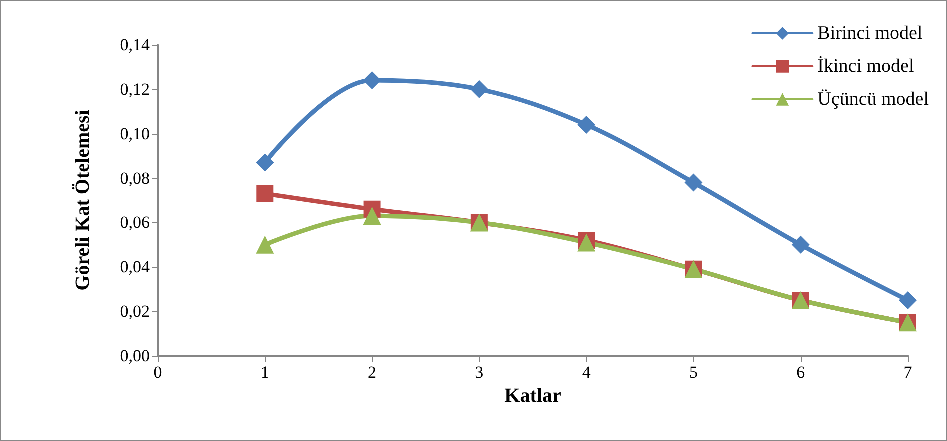 This screenshot has height=441, width=947. I want to click on x-tick-label: 3, so click(479, 372).